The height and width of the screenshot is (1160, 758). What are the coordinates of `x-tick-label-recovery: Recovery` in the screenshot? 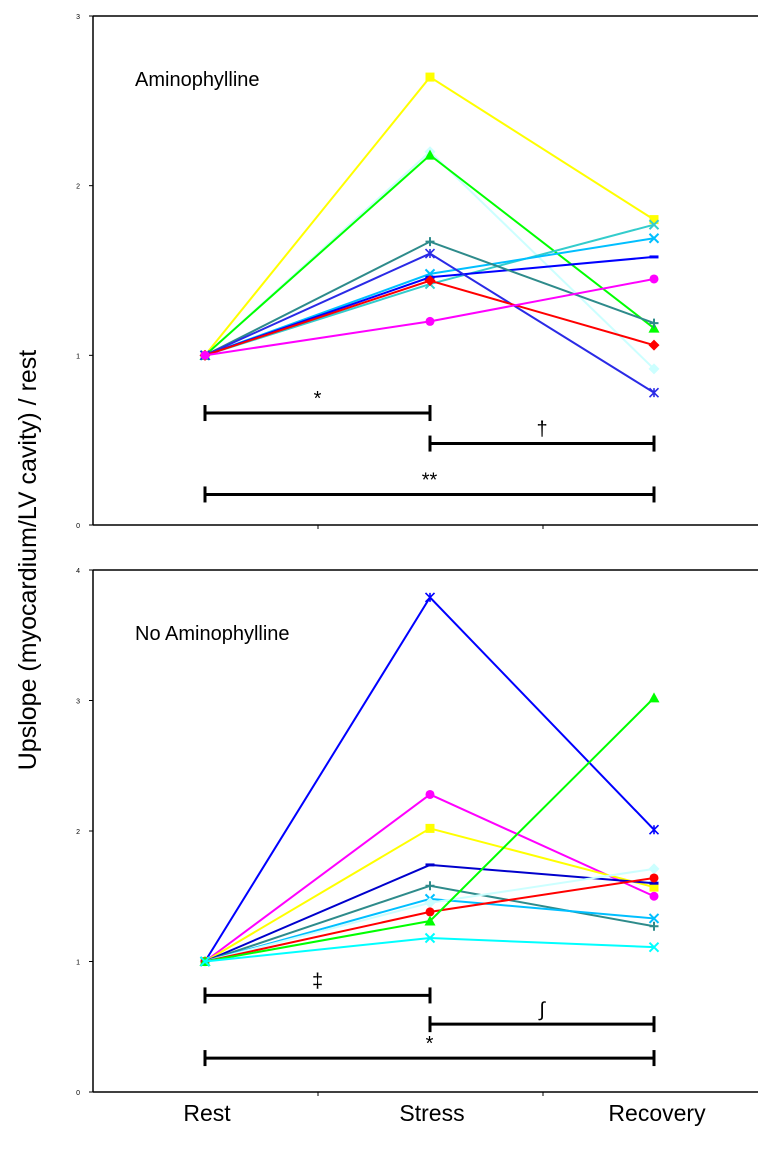 It's located at (657, 1113).